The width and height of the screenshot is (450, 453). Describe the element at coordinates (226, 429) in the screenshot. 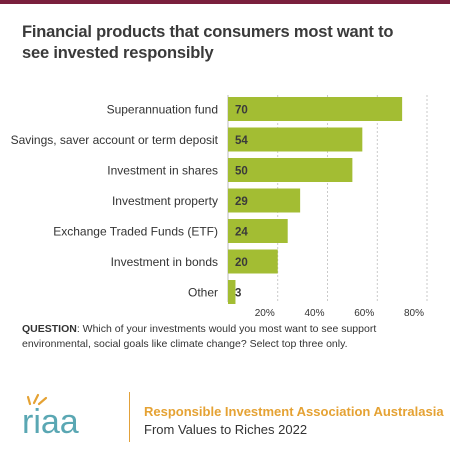

I see `report-subtitle: From Values to Riches 2022` at that location.